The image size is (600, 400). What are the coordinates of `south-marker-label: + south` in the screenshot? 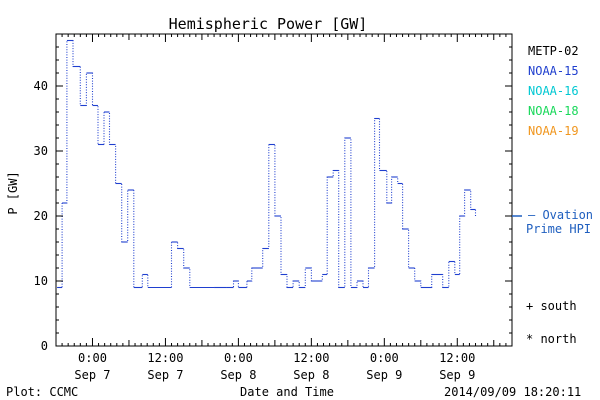 It's located at (551, 306).